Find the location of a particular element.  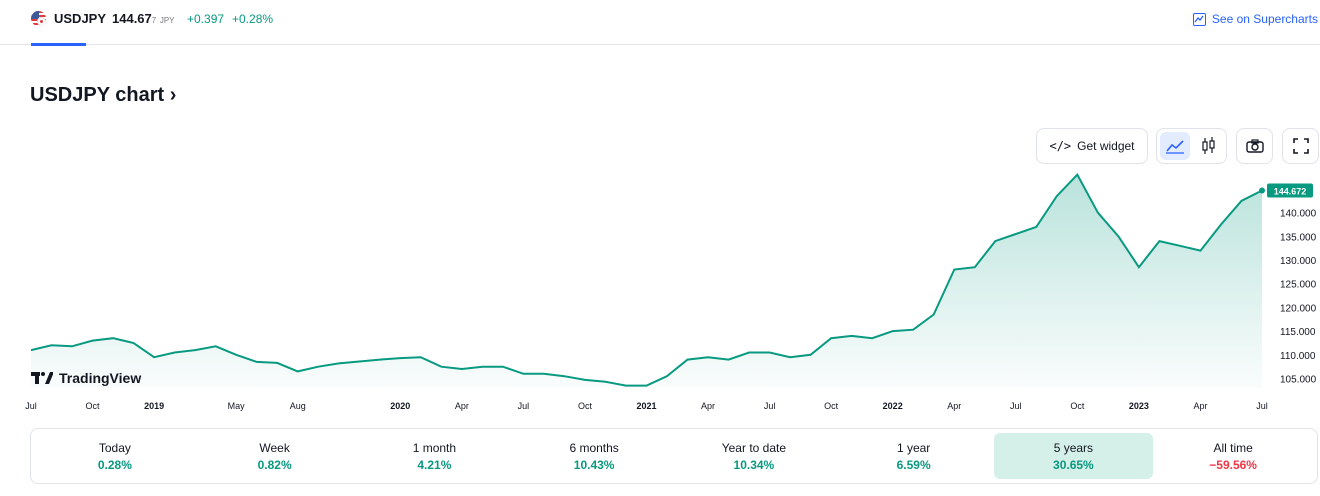

period-6-months: 6 months 10.43% is located at coordinates (594, 456).